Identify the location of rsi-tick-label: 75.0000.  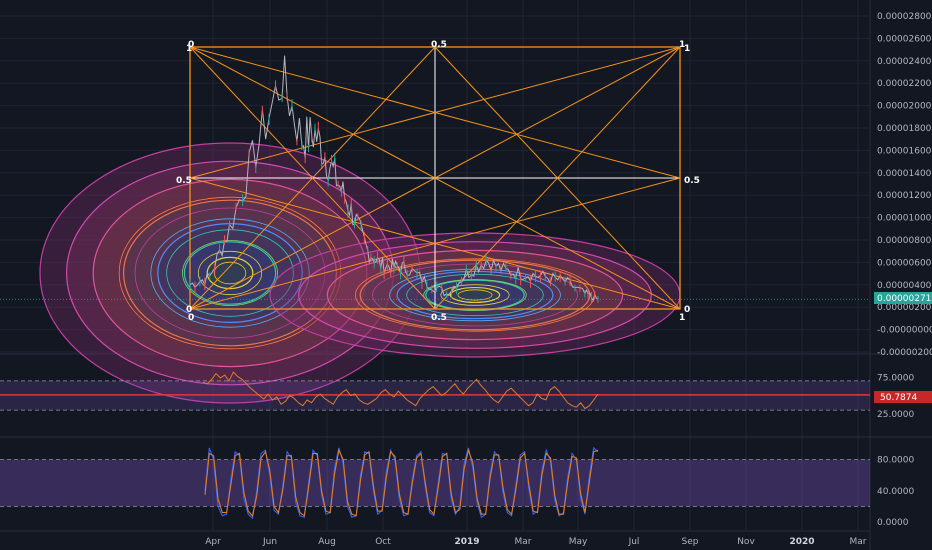
(895, 378).